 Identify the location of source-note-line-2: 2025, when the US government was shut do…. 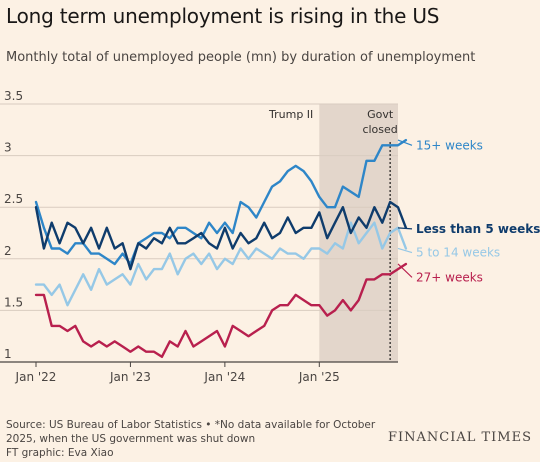
(131, 439).